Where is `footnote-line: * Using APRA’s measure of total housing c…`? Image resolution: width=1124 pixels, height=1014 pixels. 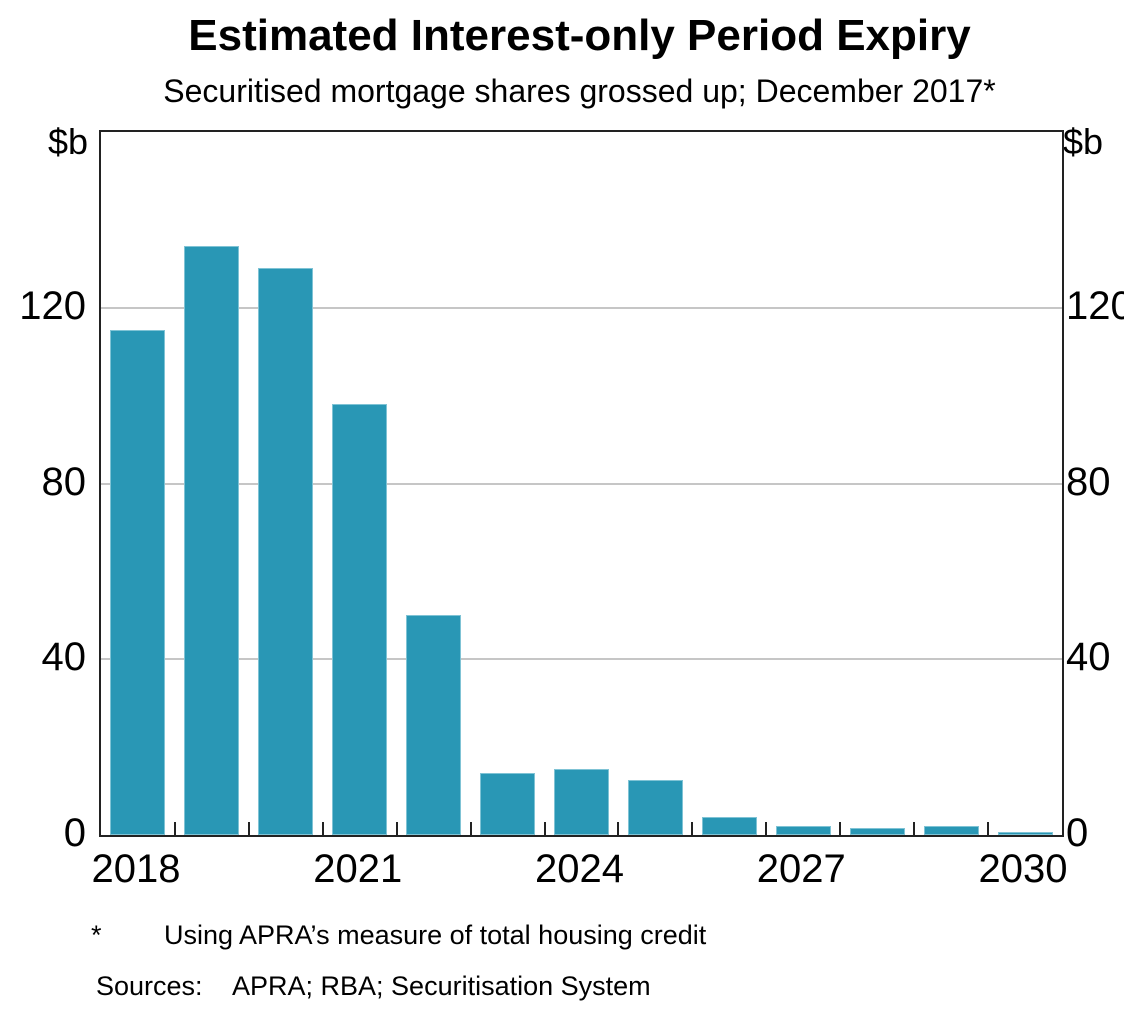
footnote-line: * Using APRA’s measure of total housing c… is located at coordinates (398, 935).